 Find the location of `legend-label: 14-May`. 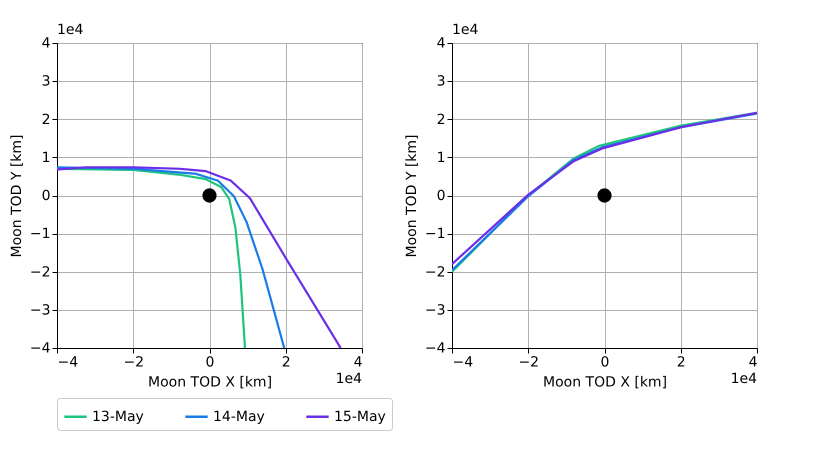

legend-label: 14-May is located at coordinates (239, 416).